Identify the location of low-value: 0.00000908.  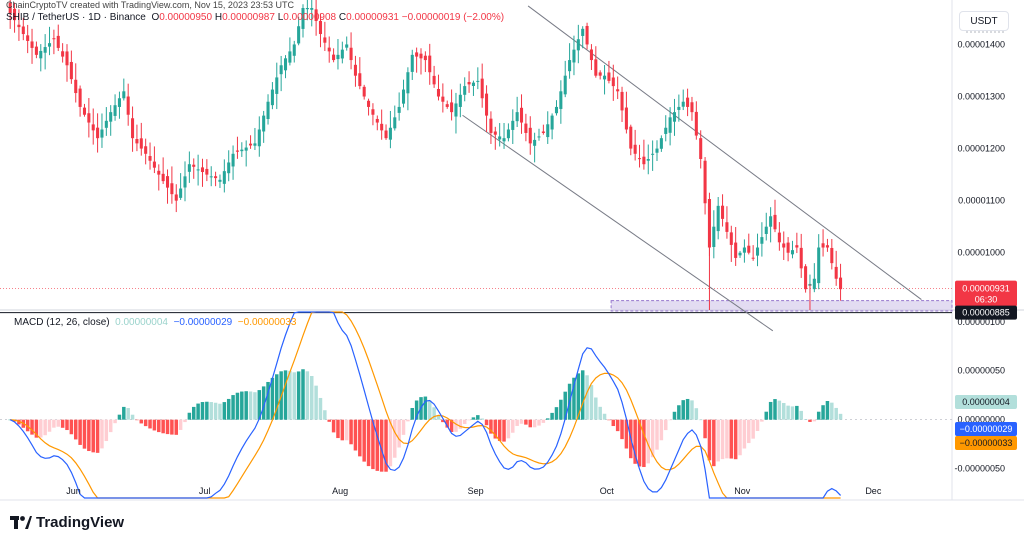
(310, 17).